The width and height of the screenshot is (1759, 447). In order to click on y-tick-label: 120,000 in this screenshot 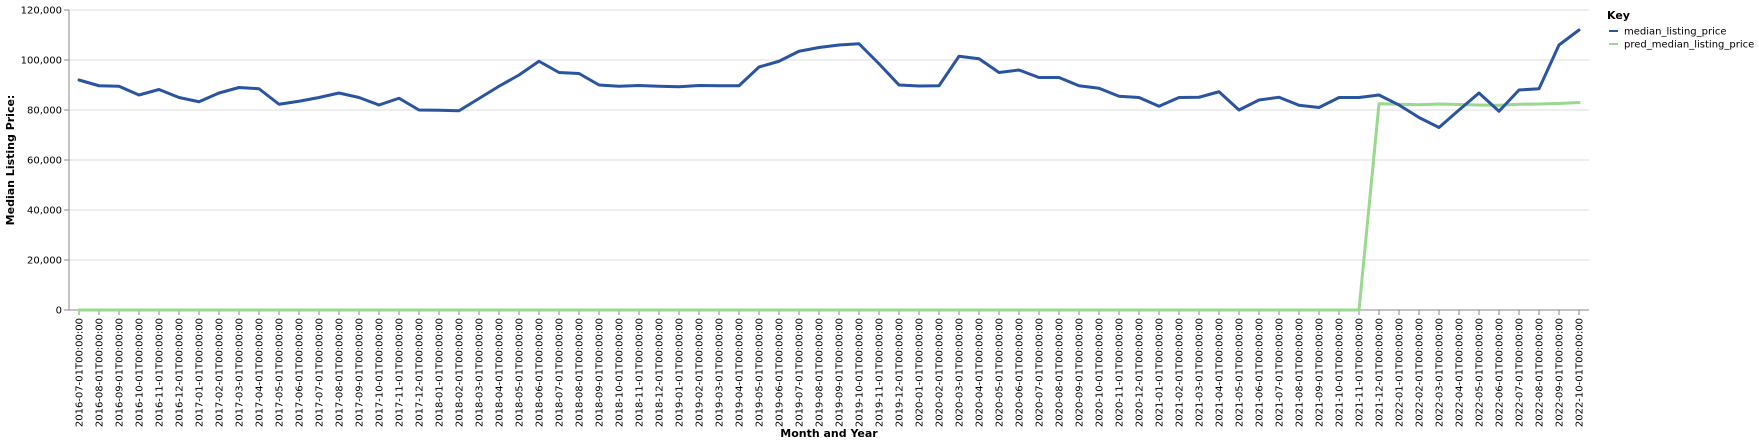, I will do `click(41, 11)`.